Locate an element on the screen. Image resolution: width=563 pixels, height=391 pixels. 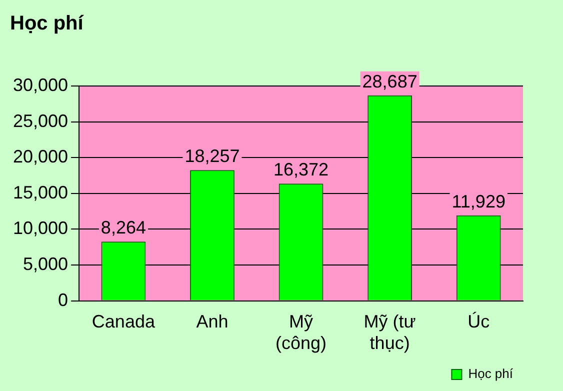
data-label: 11,929 is located at coordinates (479, 201).